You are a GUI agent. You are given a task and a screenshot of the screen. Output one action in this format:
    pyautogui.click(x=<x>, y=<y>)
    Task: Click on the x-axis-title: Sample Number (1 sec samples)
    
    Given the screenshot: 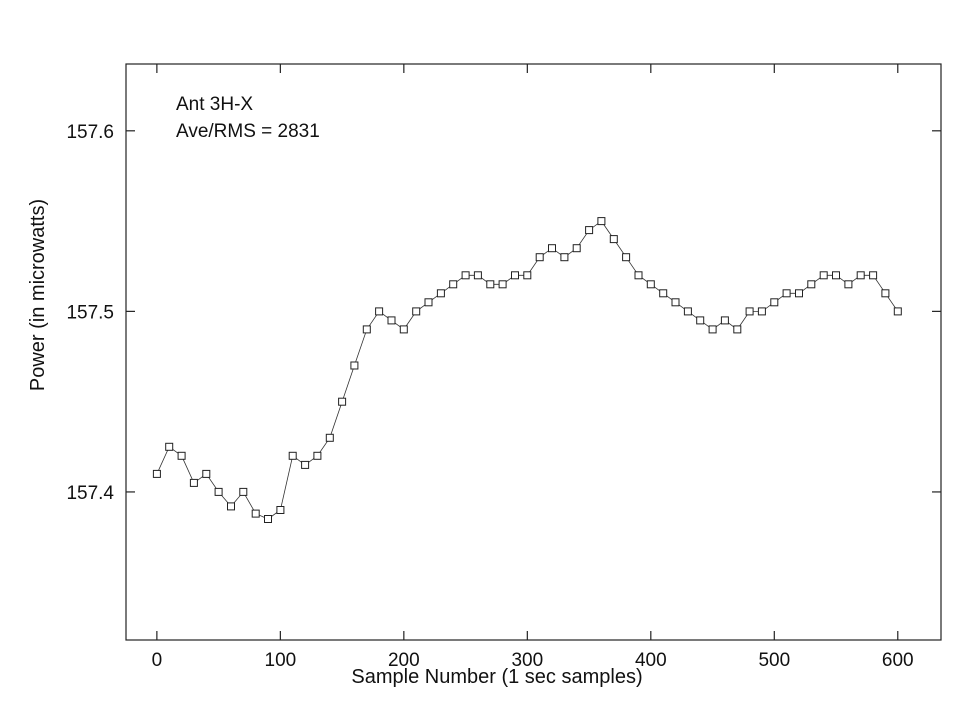 What is the action you would take?
    pyautogui.click(x=496, y=677)
    